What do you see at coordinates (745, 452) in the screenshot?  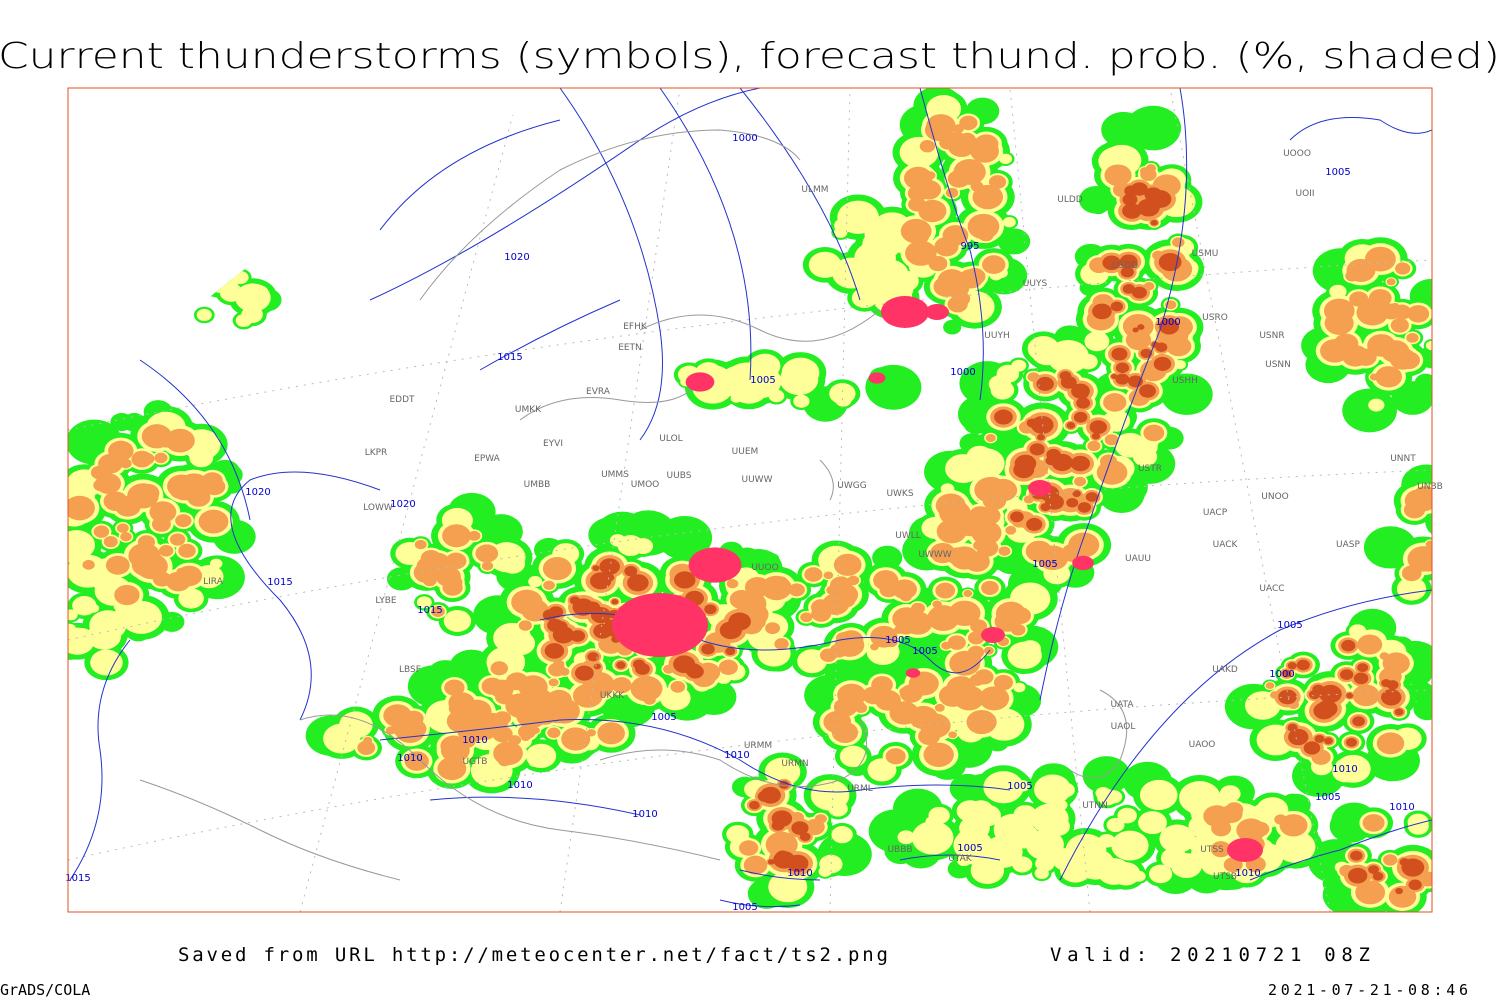 I see `station-label: UUEM` at bounding box center [745, 452].